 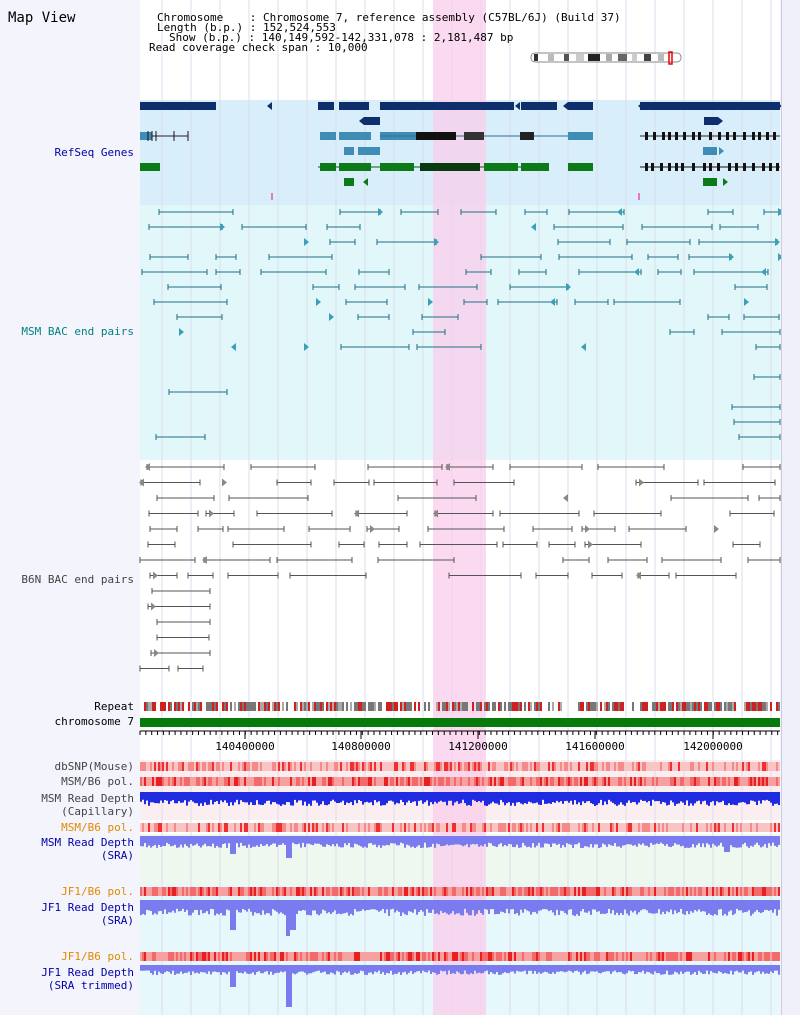 What do you see at coordinates (87, 979) in the screenshot?
I see `track-label-jf1-depth-trim: JF1 Read Depth (SRA trimmed)` at bounding box center [87, 979].